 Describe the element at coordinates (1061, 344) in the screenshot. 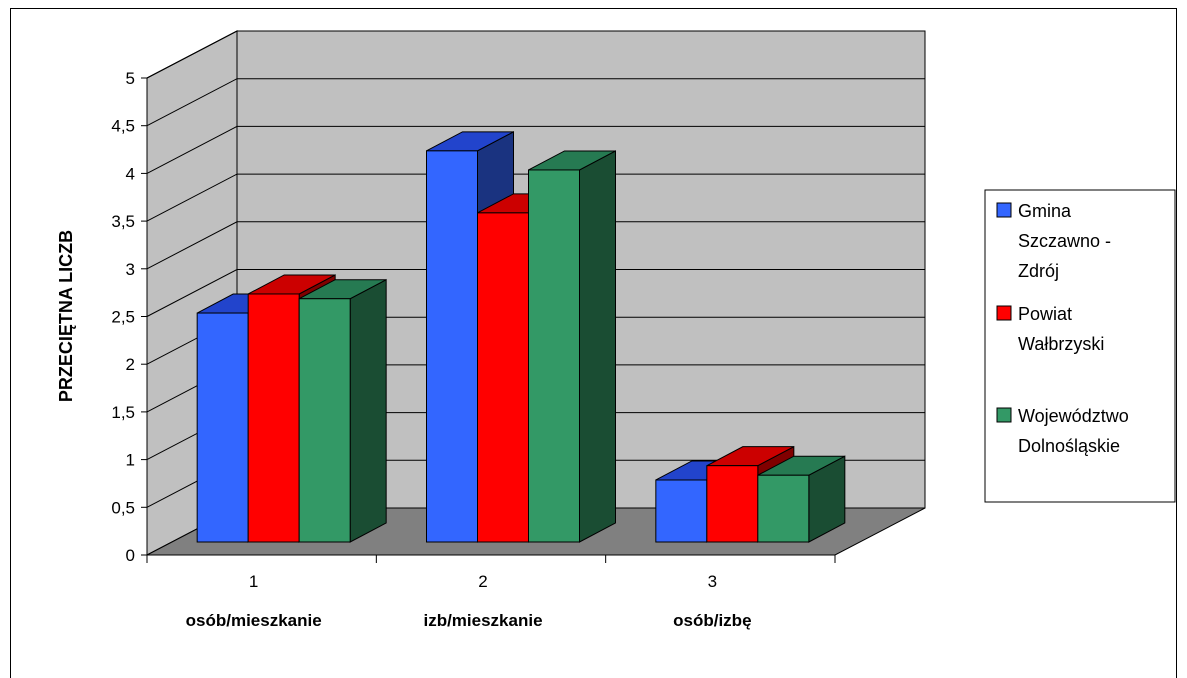

I see `legend-label: Wałbrzyski` at that location.